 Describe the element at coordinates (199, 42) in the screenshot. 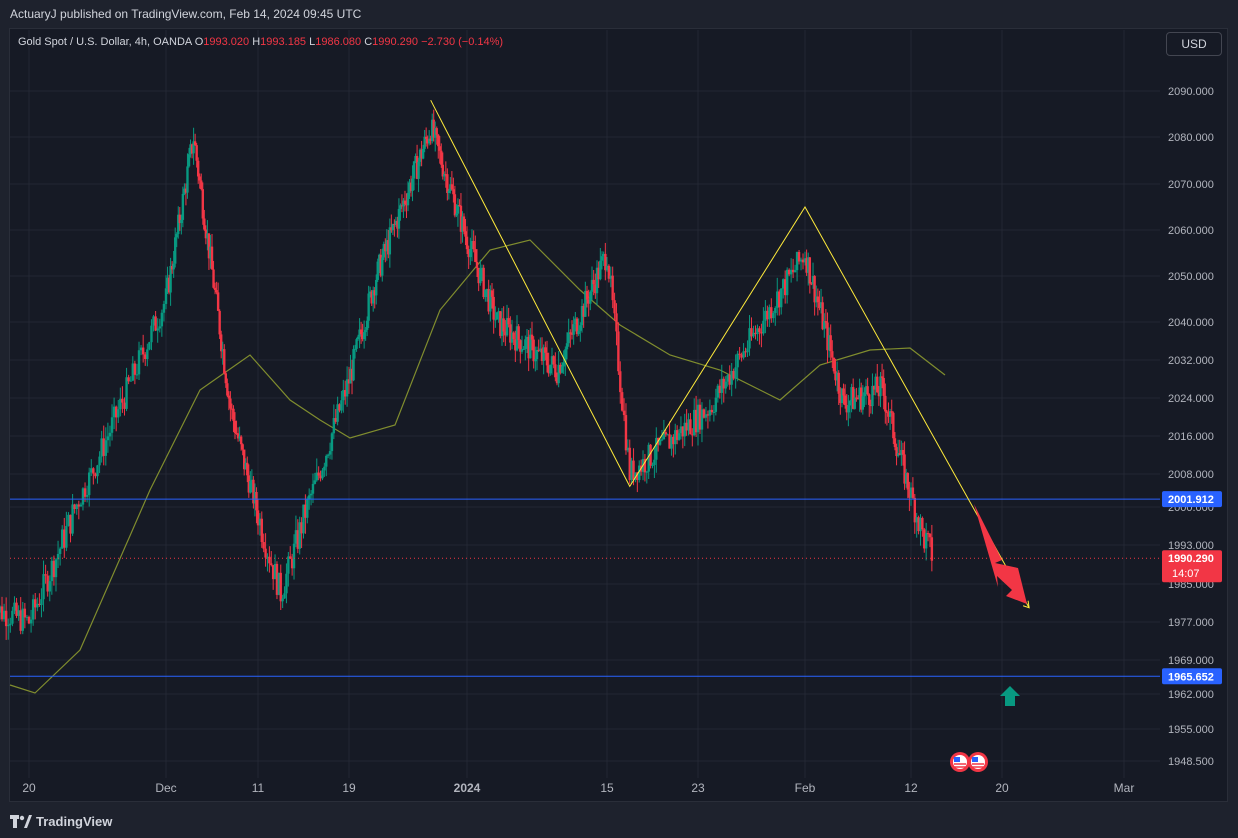

I see `open-label: O` at that location.